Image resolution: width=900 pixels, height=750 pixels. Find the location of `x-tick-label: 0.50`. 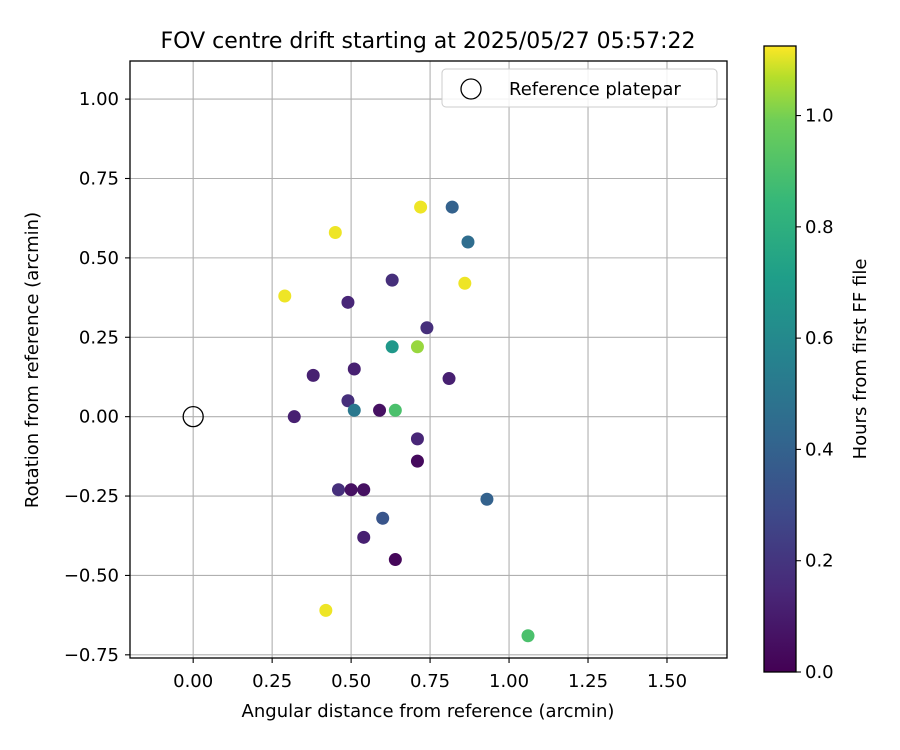

x-tick-label: 0.50 is located at coordinates (351, 681).